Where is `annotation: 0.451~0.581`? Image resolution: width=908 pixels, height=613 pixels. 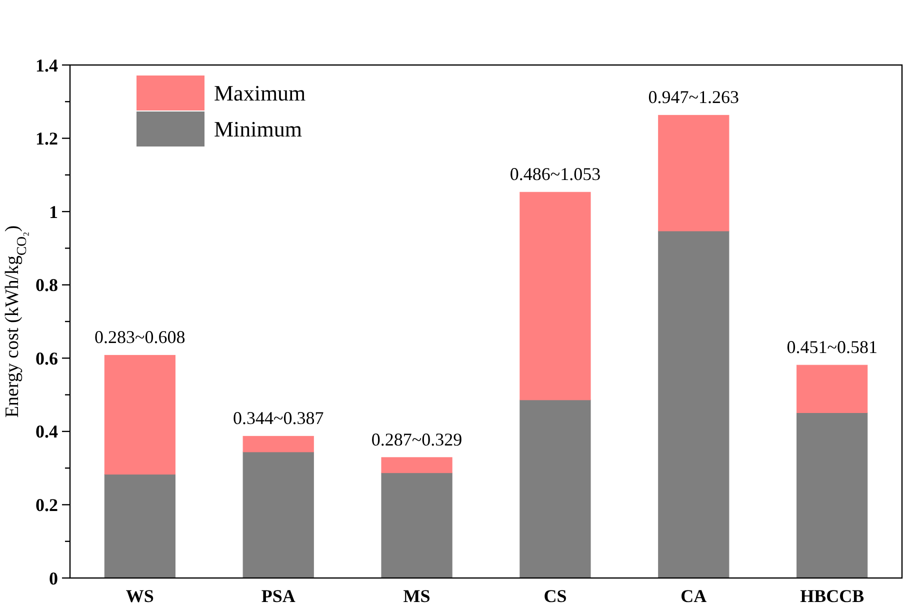
annotation: 0.451~0.581 is located at coordinates (832, 347).